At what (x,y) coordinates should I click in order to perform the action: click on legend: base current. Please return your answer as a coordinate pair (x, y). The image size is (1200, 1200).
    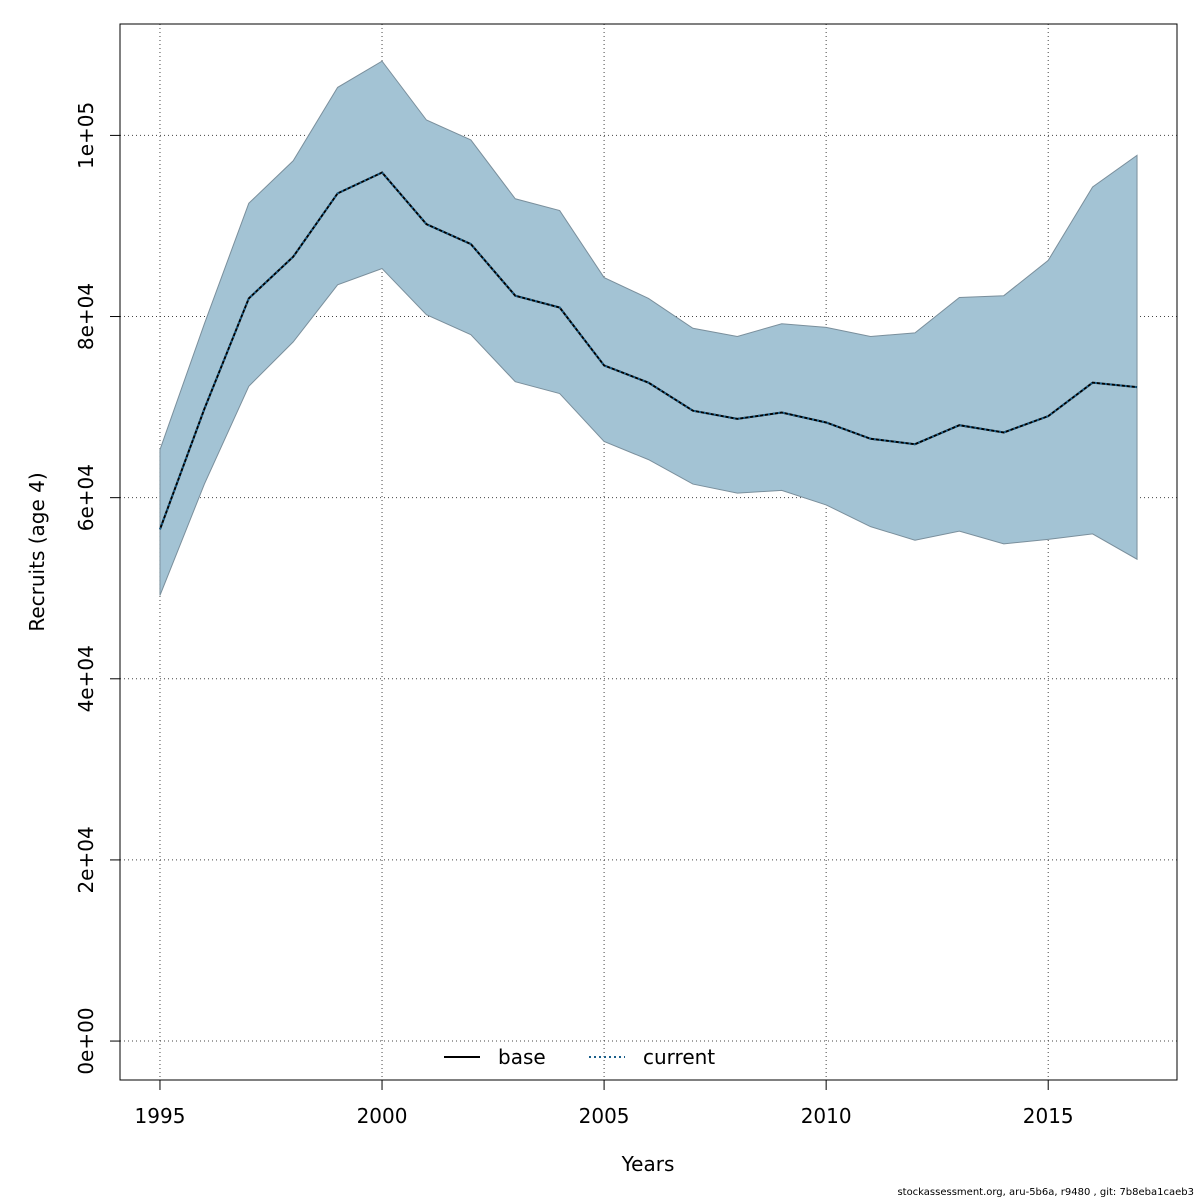
    Looking at the image, I should click on (579, 1057).